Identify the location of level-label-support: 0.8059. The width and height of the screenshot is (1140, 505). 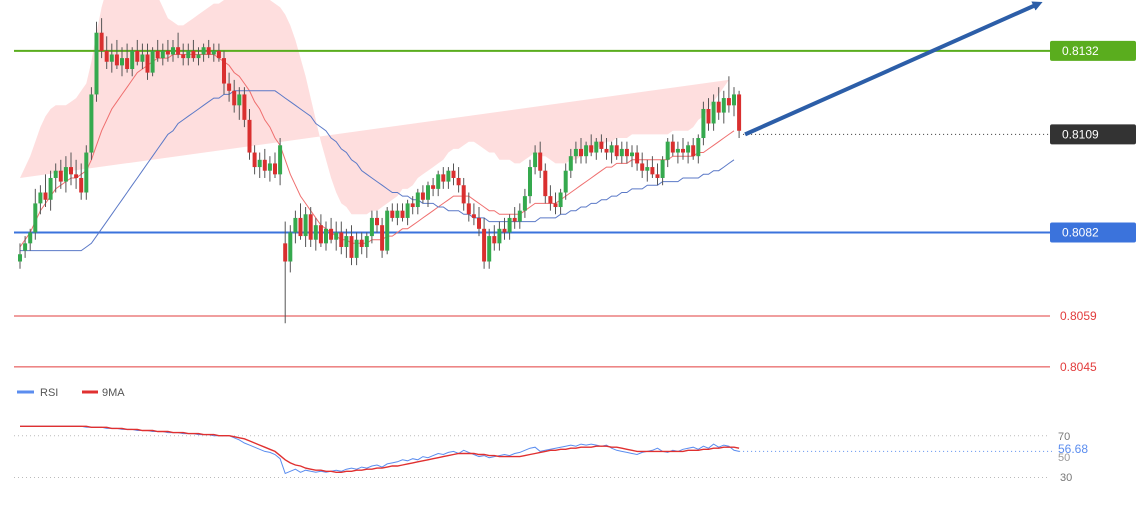
(1078, 316).